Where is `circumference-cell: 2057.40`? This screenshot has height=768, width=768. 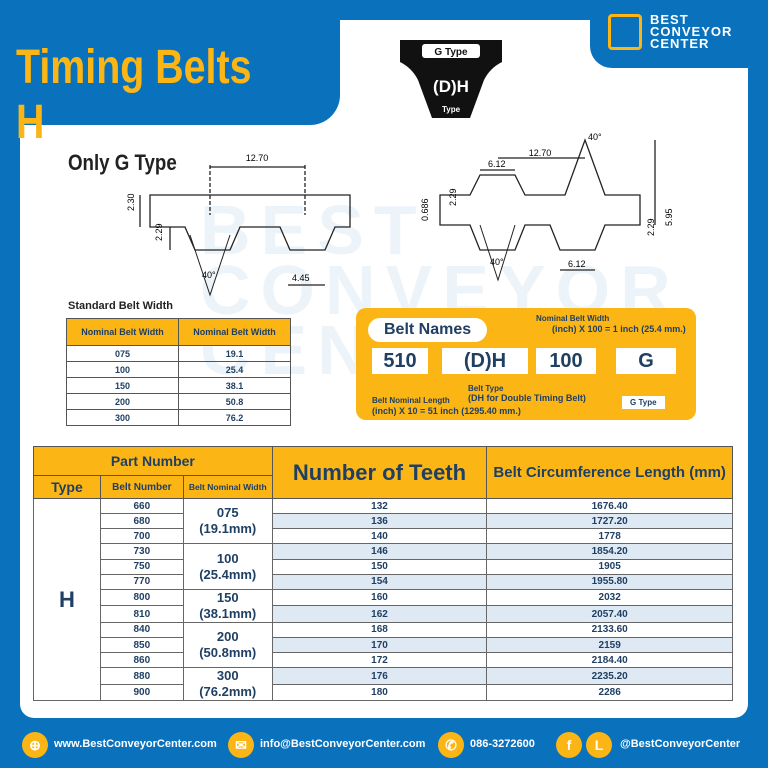
circumference-cell: 2057.40 is located at coordinates (609, 614).